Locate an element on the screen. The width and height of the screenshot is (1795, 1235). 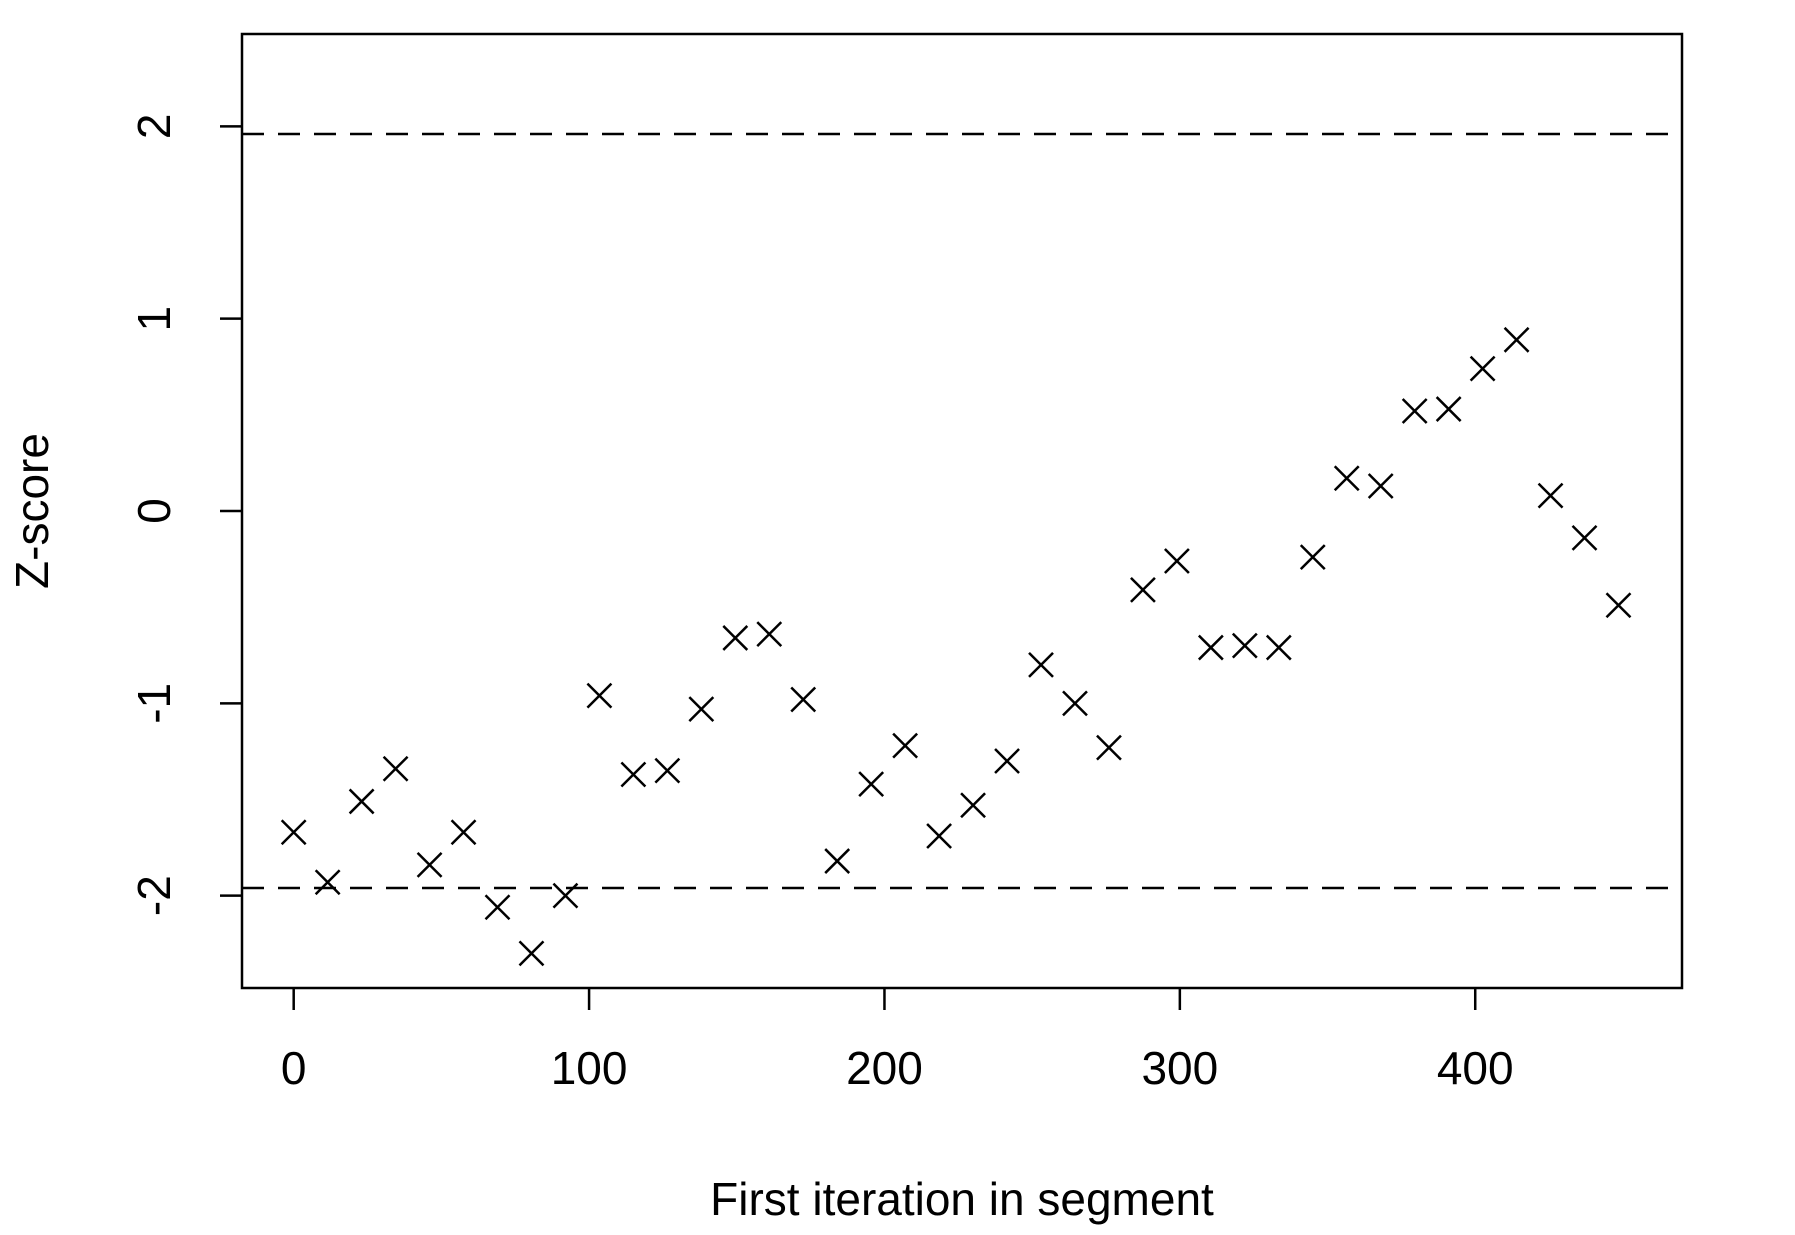
y-axis: -2 -1 0 1 2 is located at coordinates (185, 515).